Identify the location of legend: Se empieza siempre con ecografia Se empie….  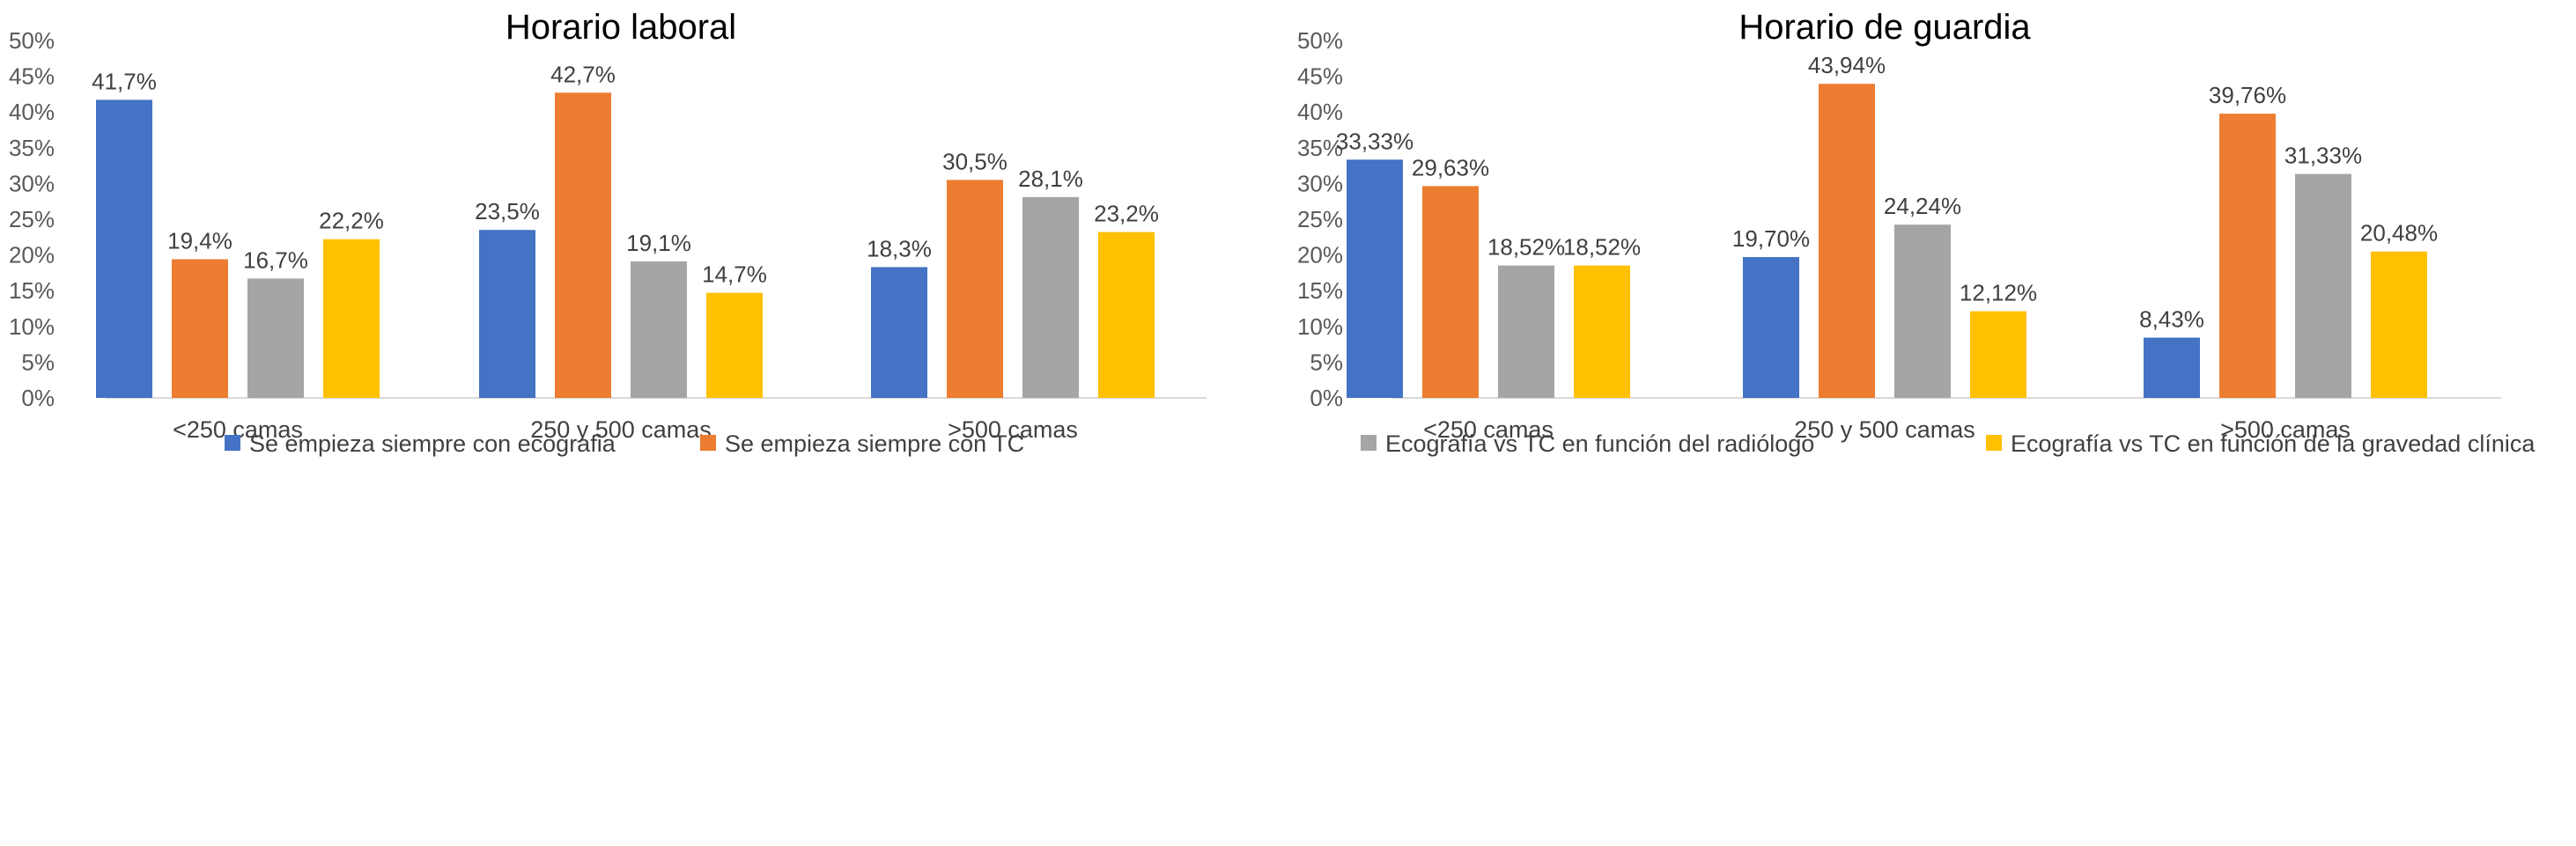
(1380, 443).